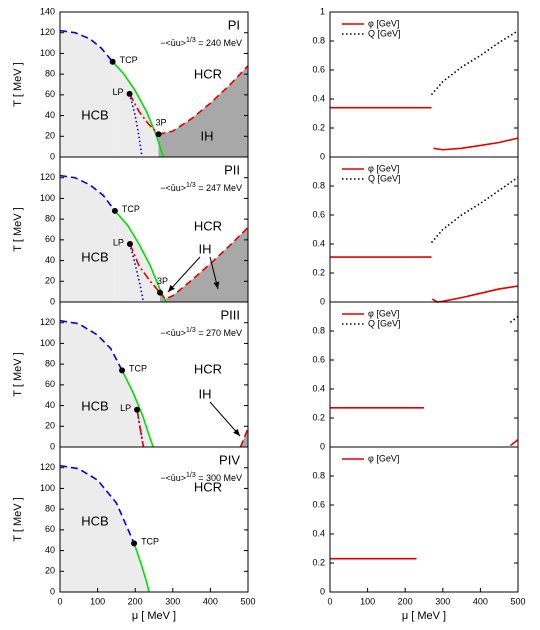 This screenshot has width=540, height=630. I want to click on y-tick-label: 1, so click(322, 11).